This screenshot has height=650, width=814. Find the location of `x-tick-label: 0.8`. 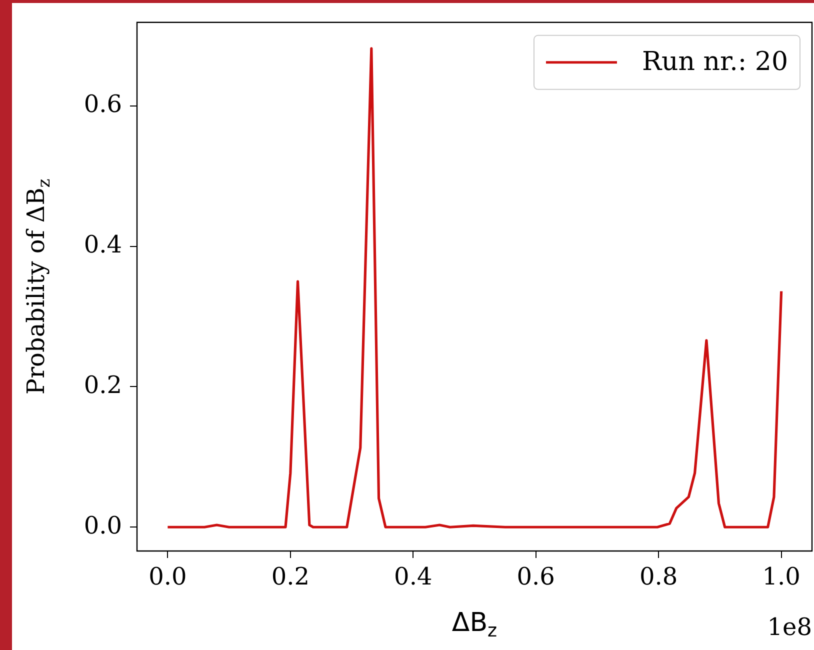

x-tick-label: 0.8 is located at coordinates (659, 576).